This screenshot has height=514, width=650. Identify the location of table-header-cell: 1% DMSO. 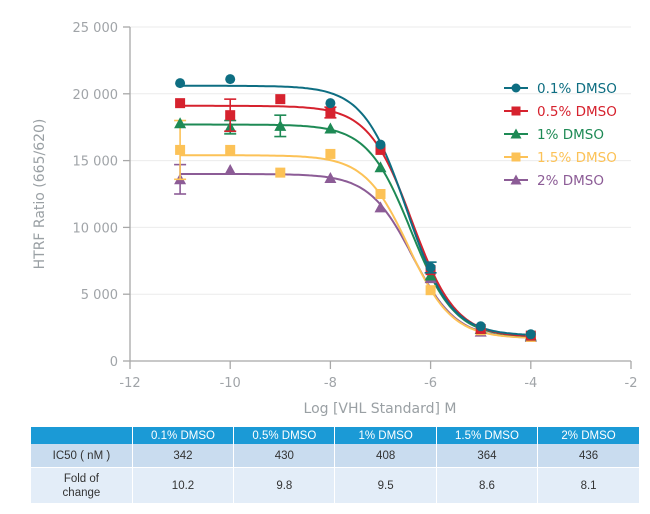
(385, 435).